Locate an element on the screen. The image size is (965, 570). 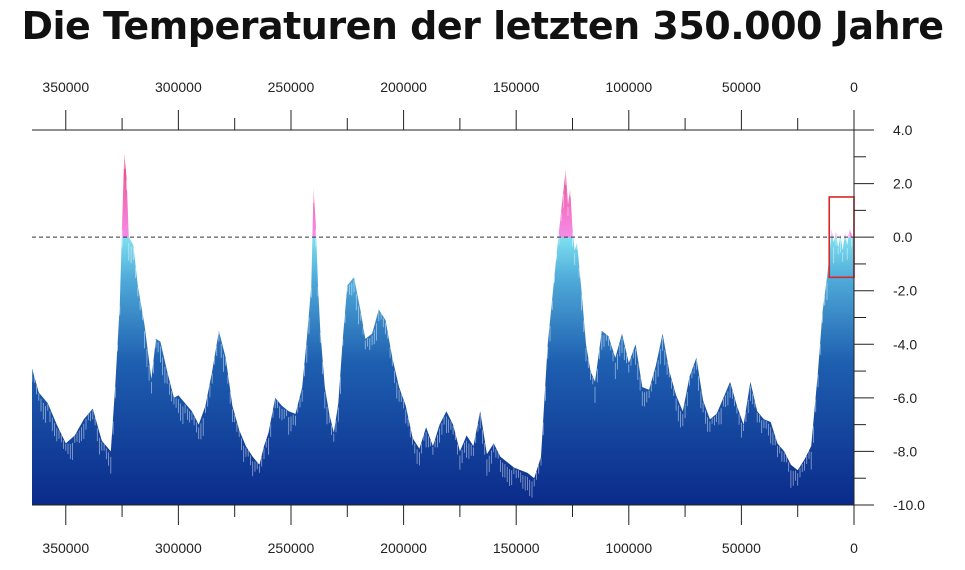
y-tick-label: -6.0 is located at coordinates (905, 398).